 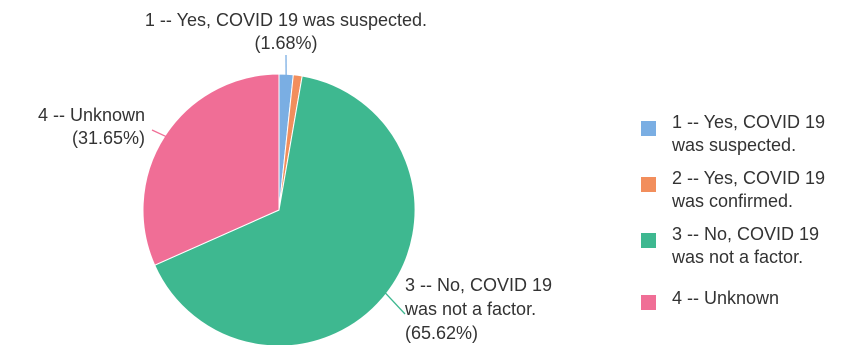 What do you see at coordinates (725, 298) in the screenshot?
I see `legend-label-4-line-1: 4 -- Unknown` at bounding box center [725, 298].